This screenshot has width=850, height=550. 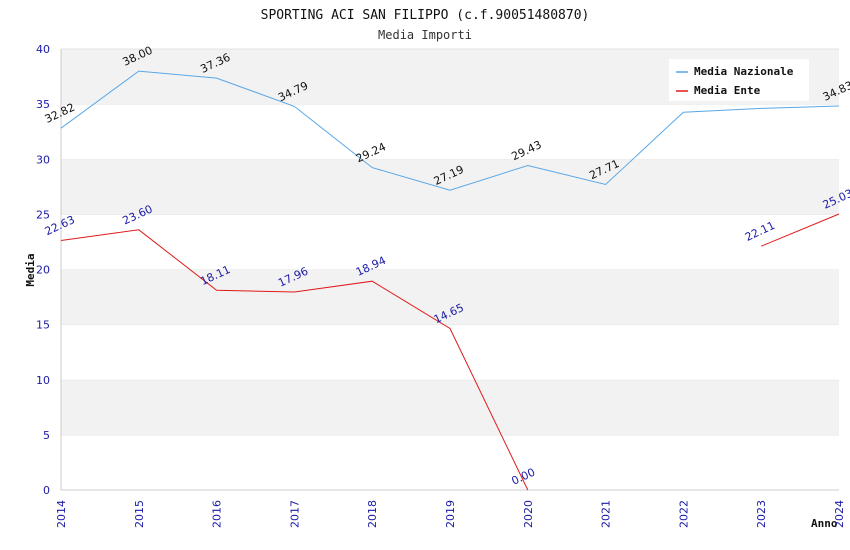 What do you see at coordinates (46, 435) in the screenshot?
I see `y-tick-label: 5` at bounding box center [46, 435].